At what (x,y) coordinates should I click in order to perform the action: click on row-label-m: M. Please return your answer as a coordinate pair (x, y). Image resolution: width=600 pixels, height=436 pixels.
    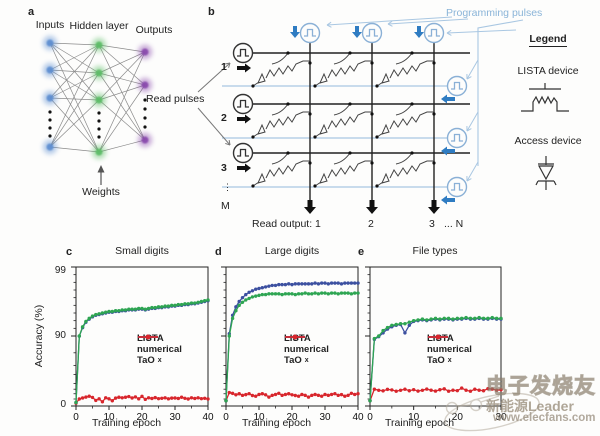
    Looking at the image, I should click on (225, 206).